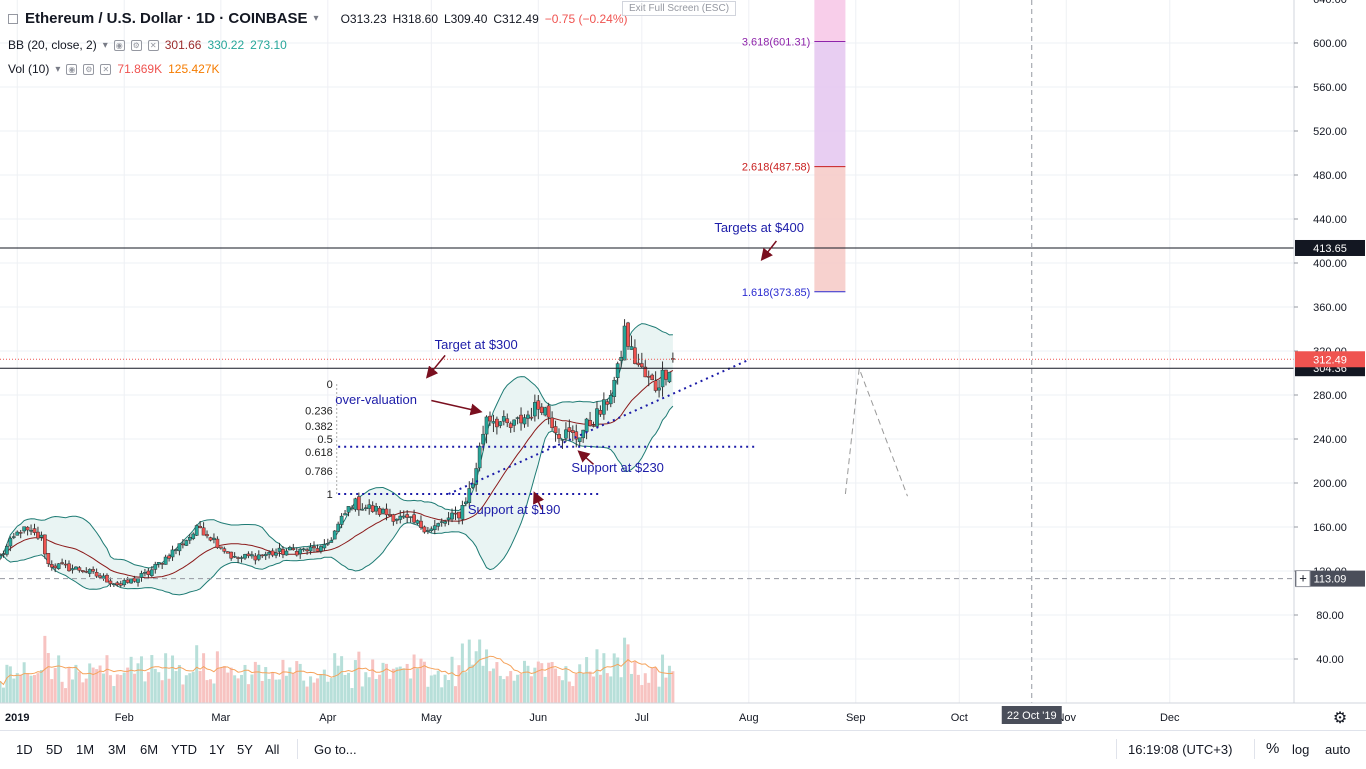 The height and width of the screenshot is (769, 1366). What do you see at coordinates (54, 749) in the screenshot?
I see `timeframe-5d: 5D` at bounding box center [54, 749].